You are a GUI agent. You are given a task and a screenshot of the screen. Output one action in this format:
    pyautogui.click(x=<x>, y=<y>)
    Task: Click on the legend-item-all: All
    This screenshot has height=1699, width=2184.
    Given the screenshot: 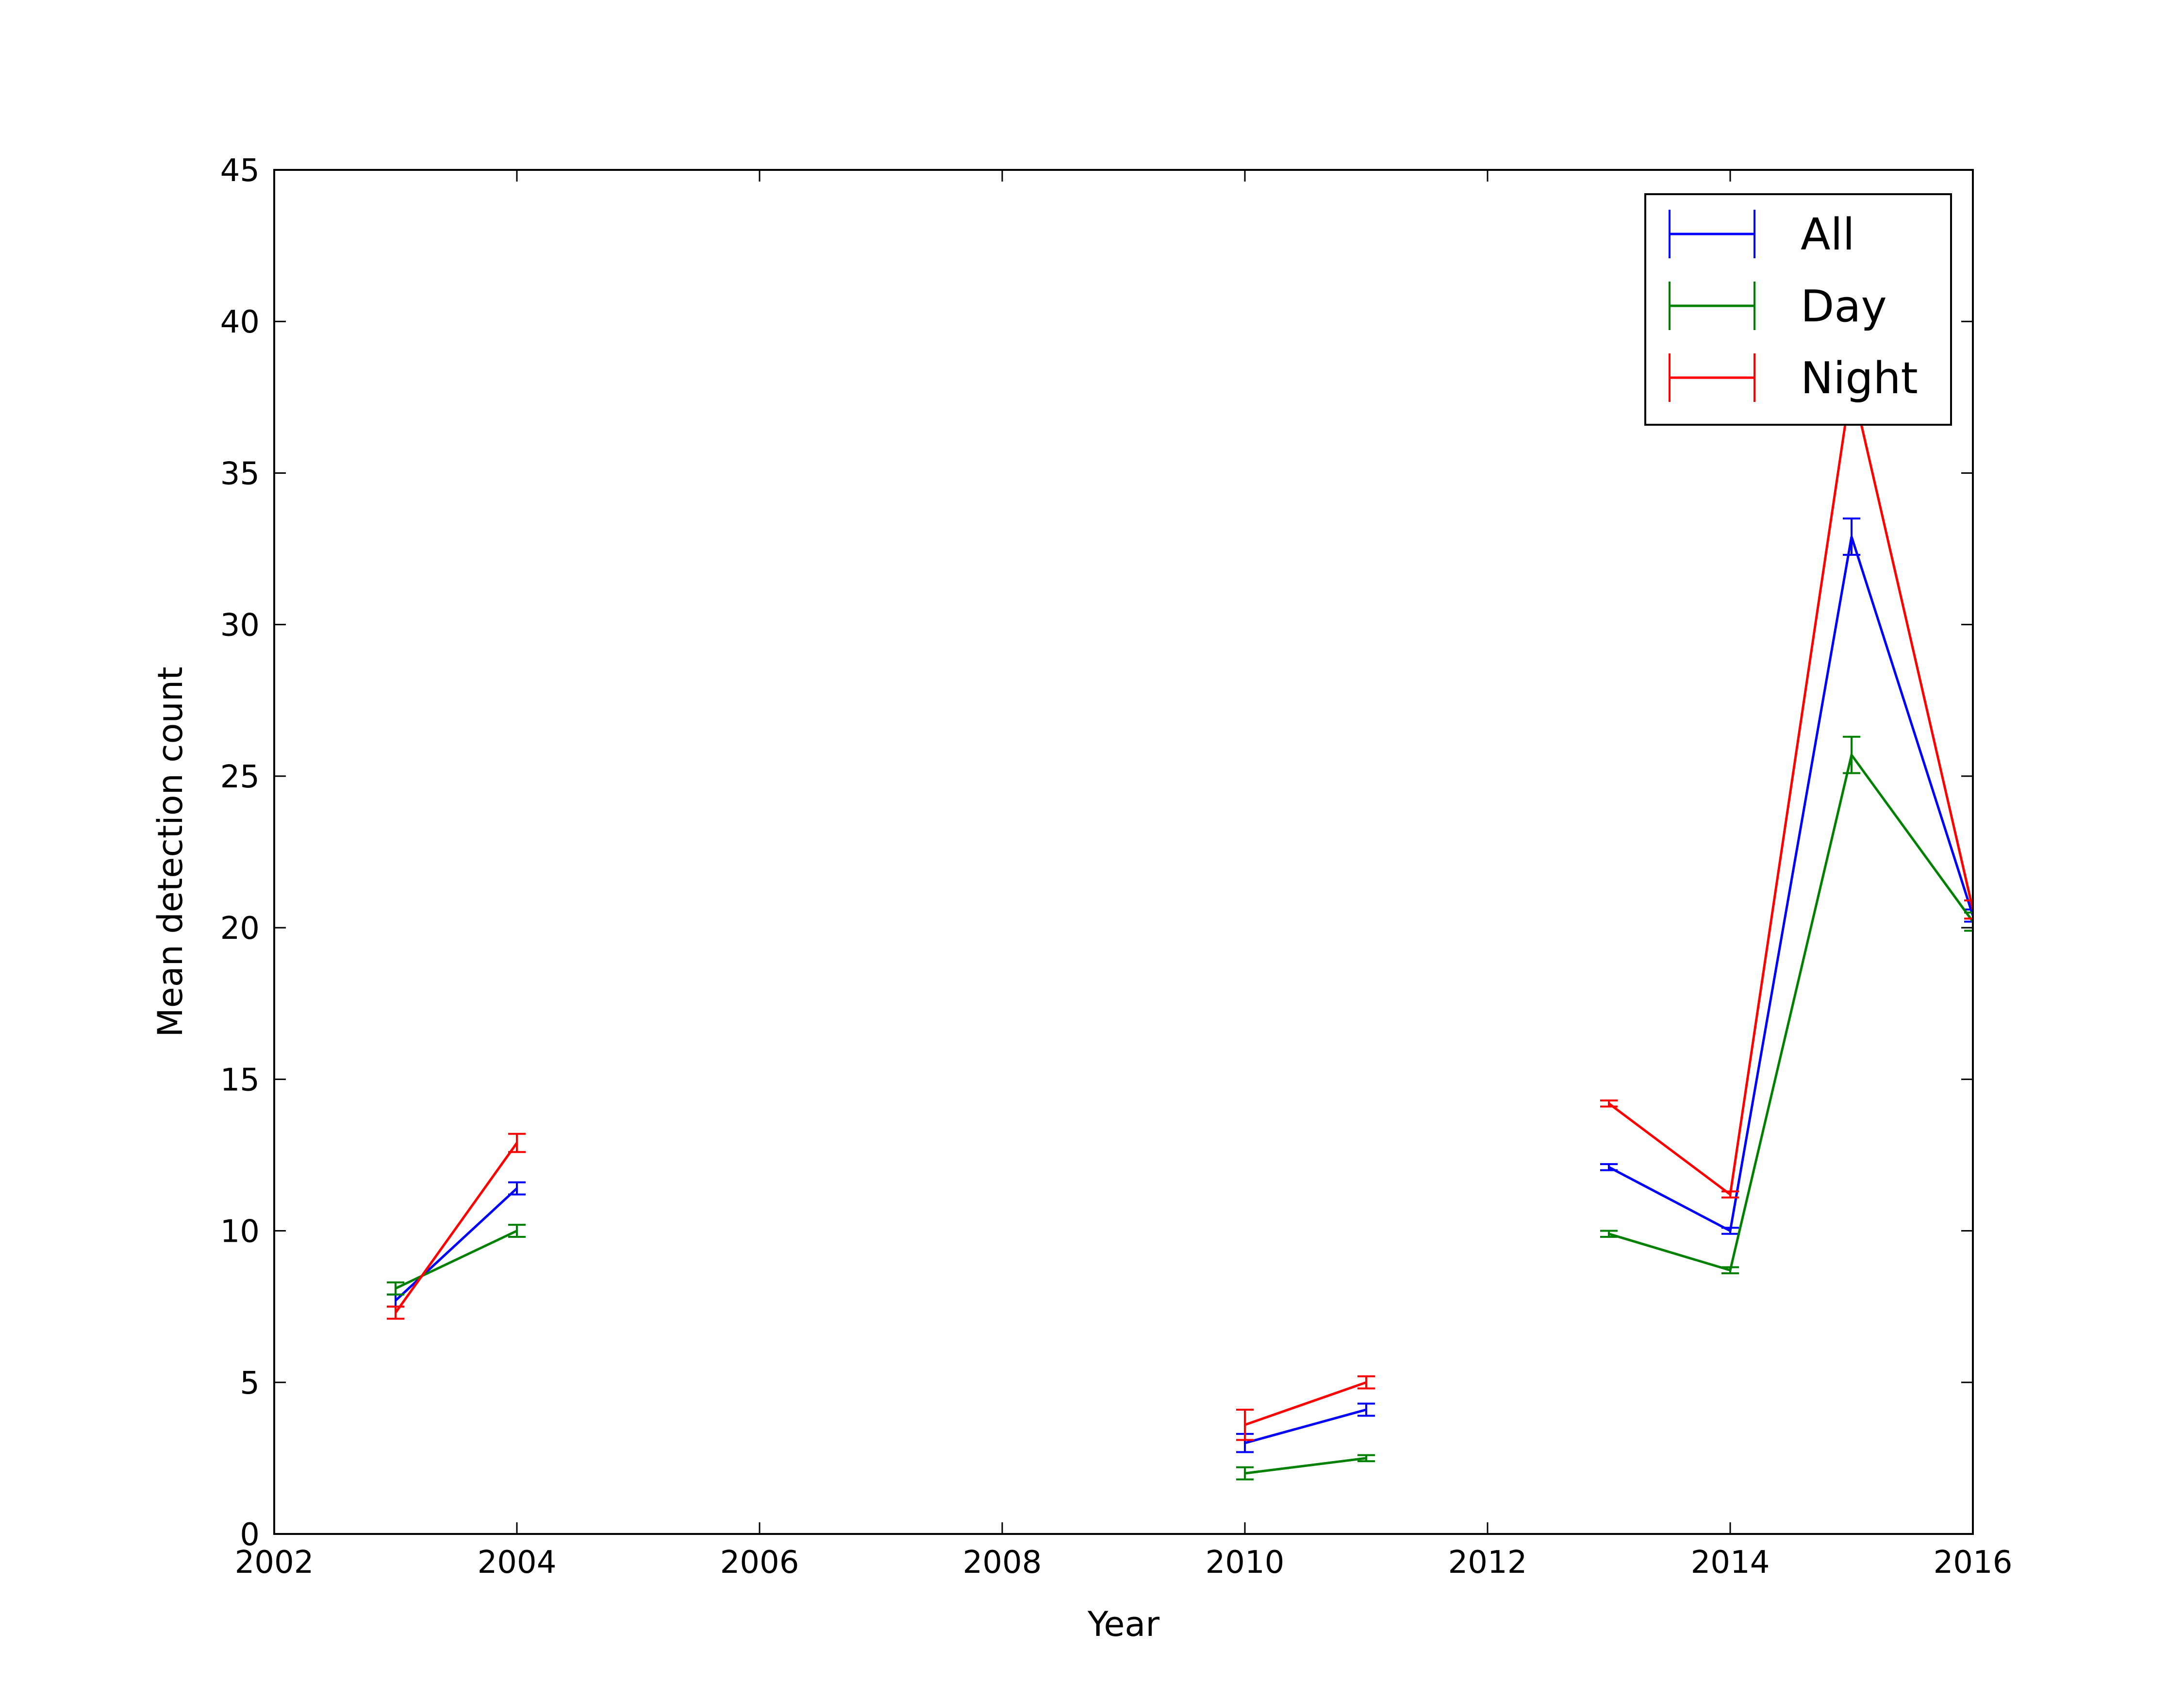 What is the action you would take?
    pyautogui.click(x=1762, y=234)
    